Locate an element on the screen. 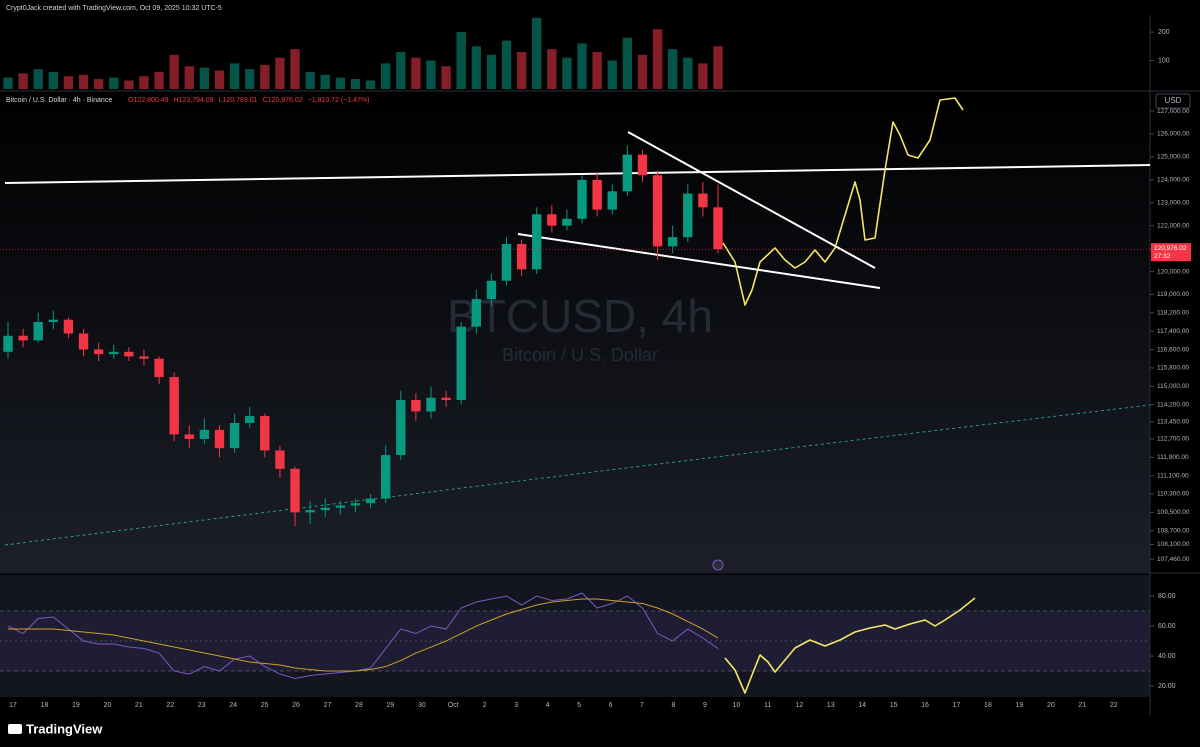 This screenshot has width=1200, height=747. y-tick-label: 110,300.00 is located at coordinates (1173, 494).